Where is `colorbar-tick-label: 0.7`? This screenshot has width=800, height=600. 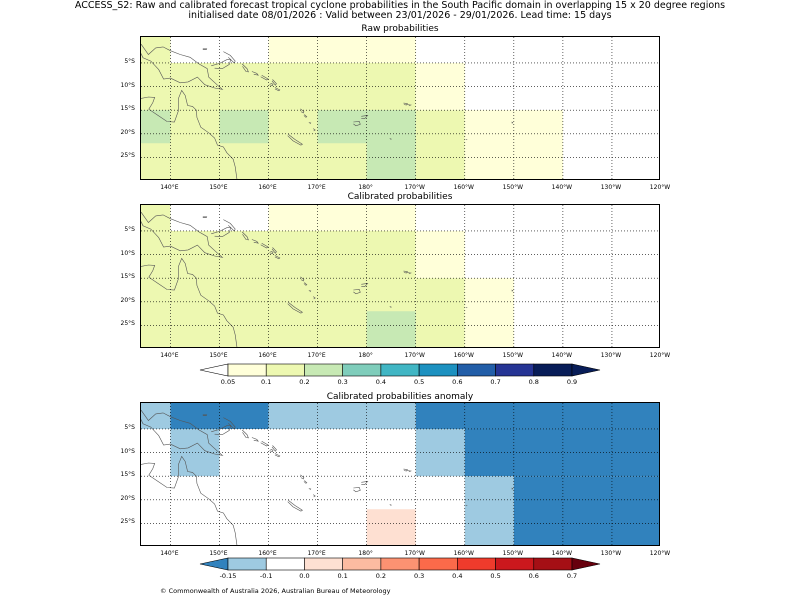 colorbar-tick-label: 0.7 is located at coordinates (572, 576).